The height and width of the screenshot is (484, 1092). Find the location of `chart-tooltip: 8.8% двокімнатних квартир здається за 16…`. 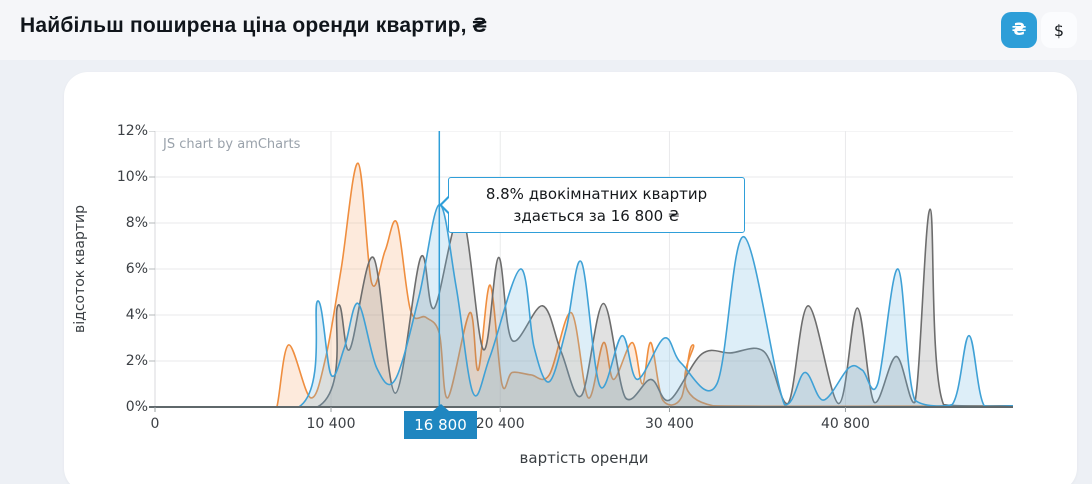

chart-tooltip: 8.8% двокімнатних квартир здається за 16… is located at coordinates (592, 205).